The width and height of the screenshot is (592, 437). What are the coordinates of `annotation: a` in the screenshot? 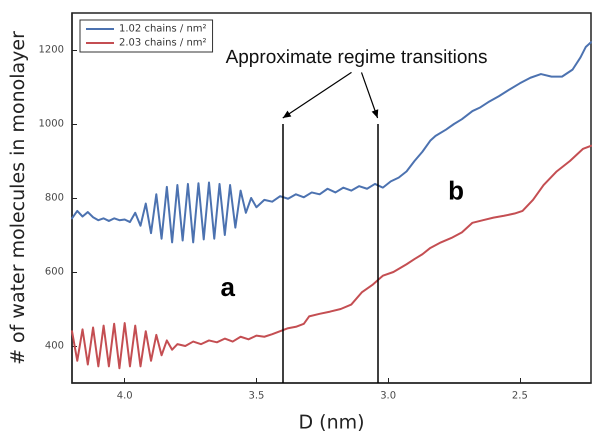 It's located at (228, 287).